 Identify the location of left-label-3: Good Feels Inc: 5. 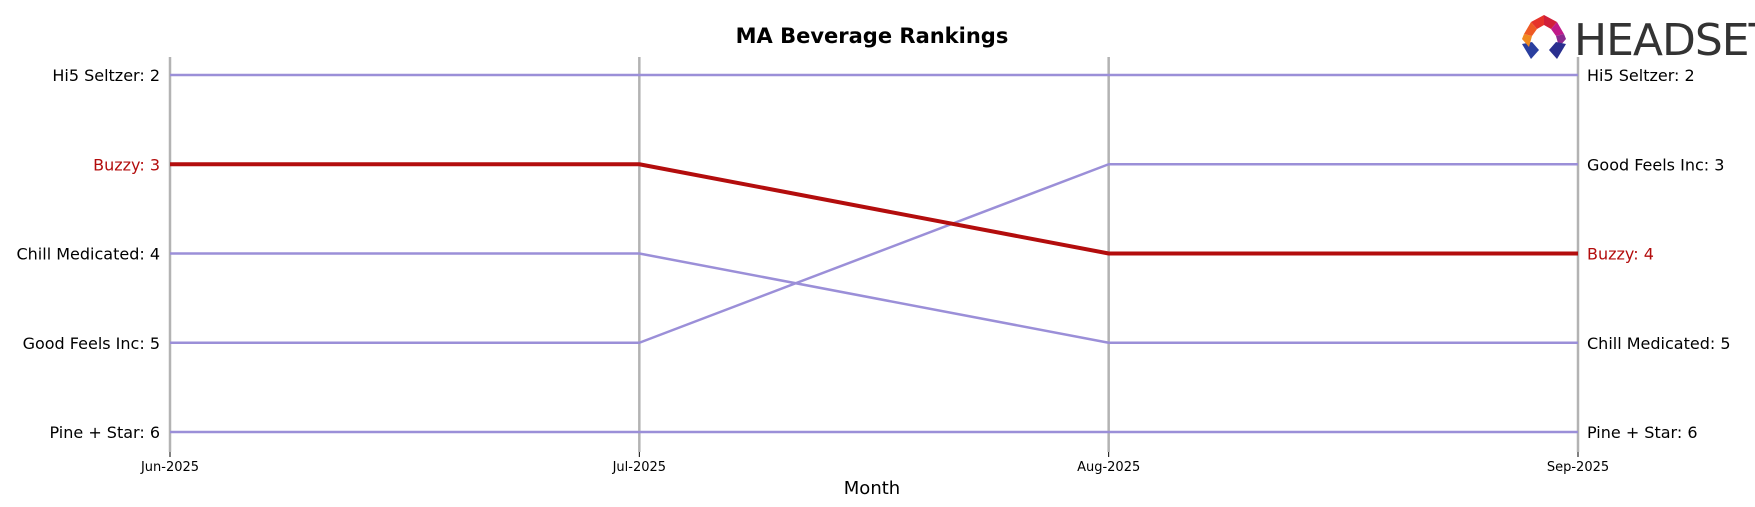
(91, 343).